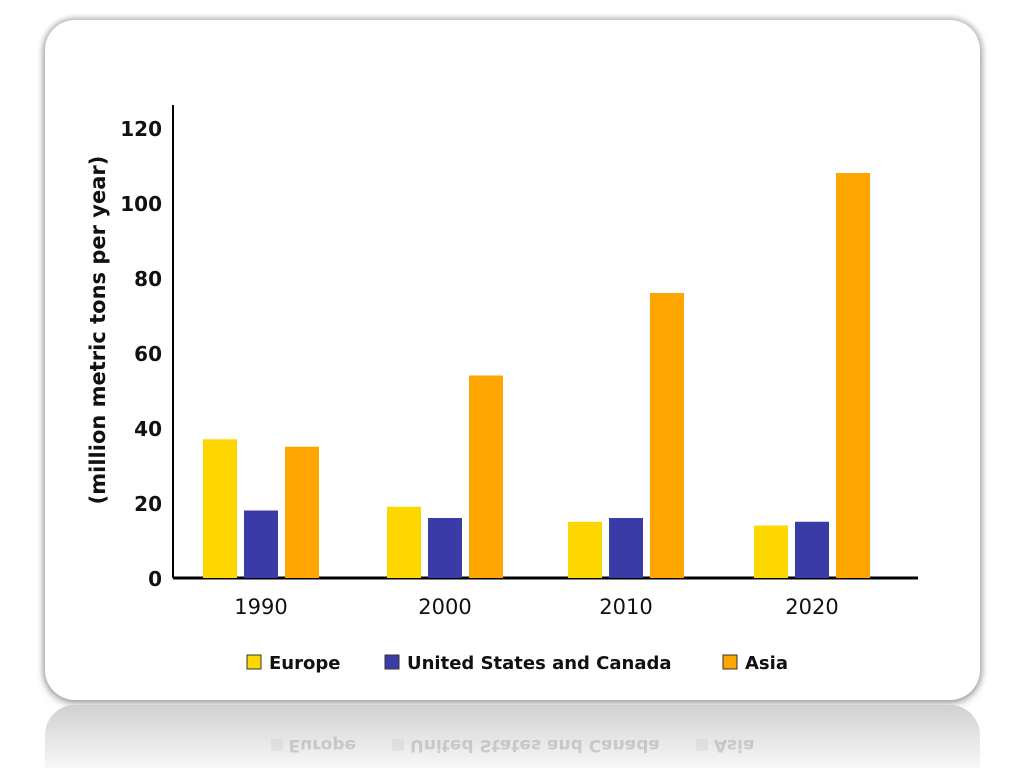 This screenshot has width=1024, height=768. I want to click on x-tick-label: 1990, so click(260, 607).